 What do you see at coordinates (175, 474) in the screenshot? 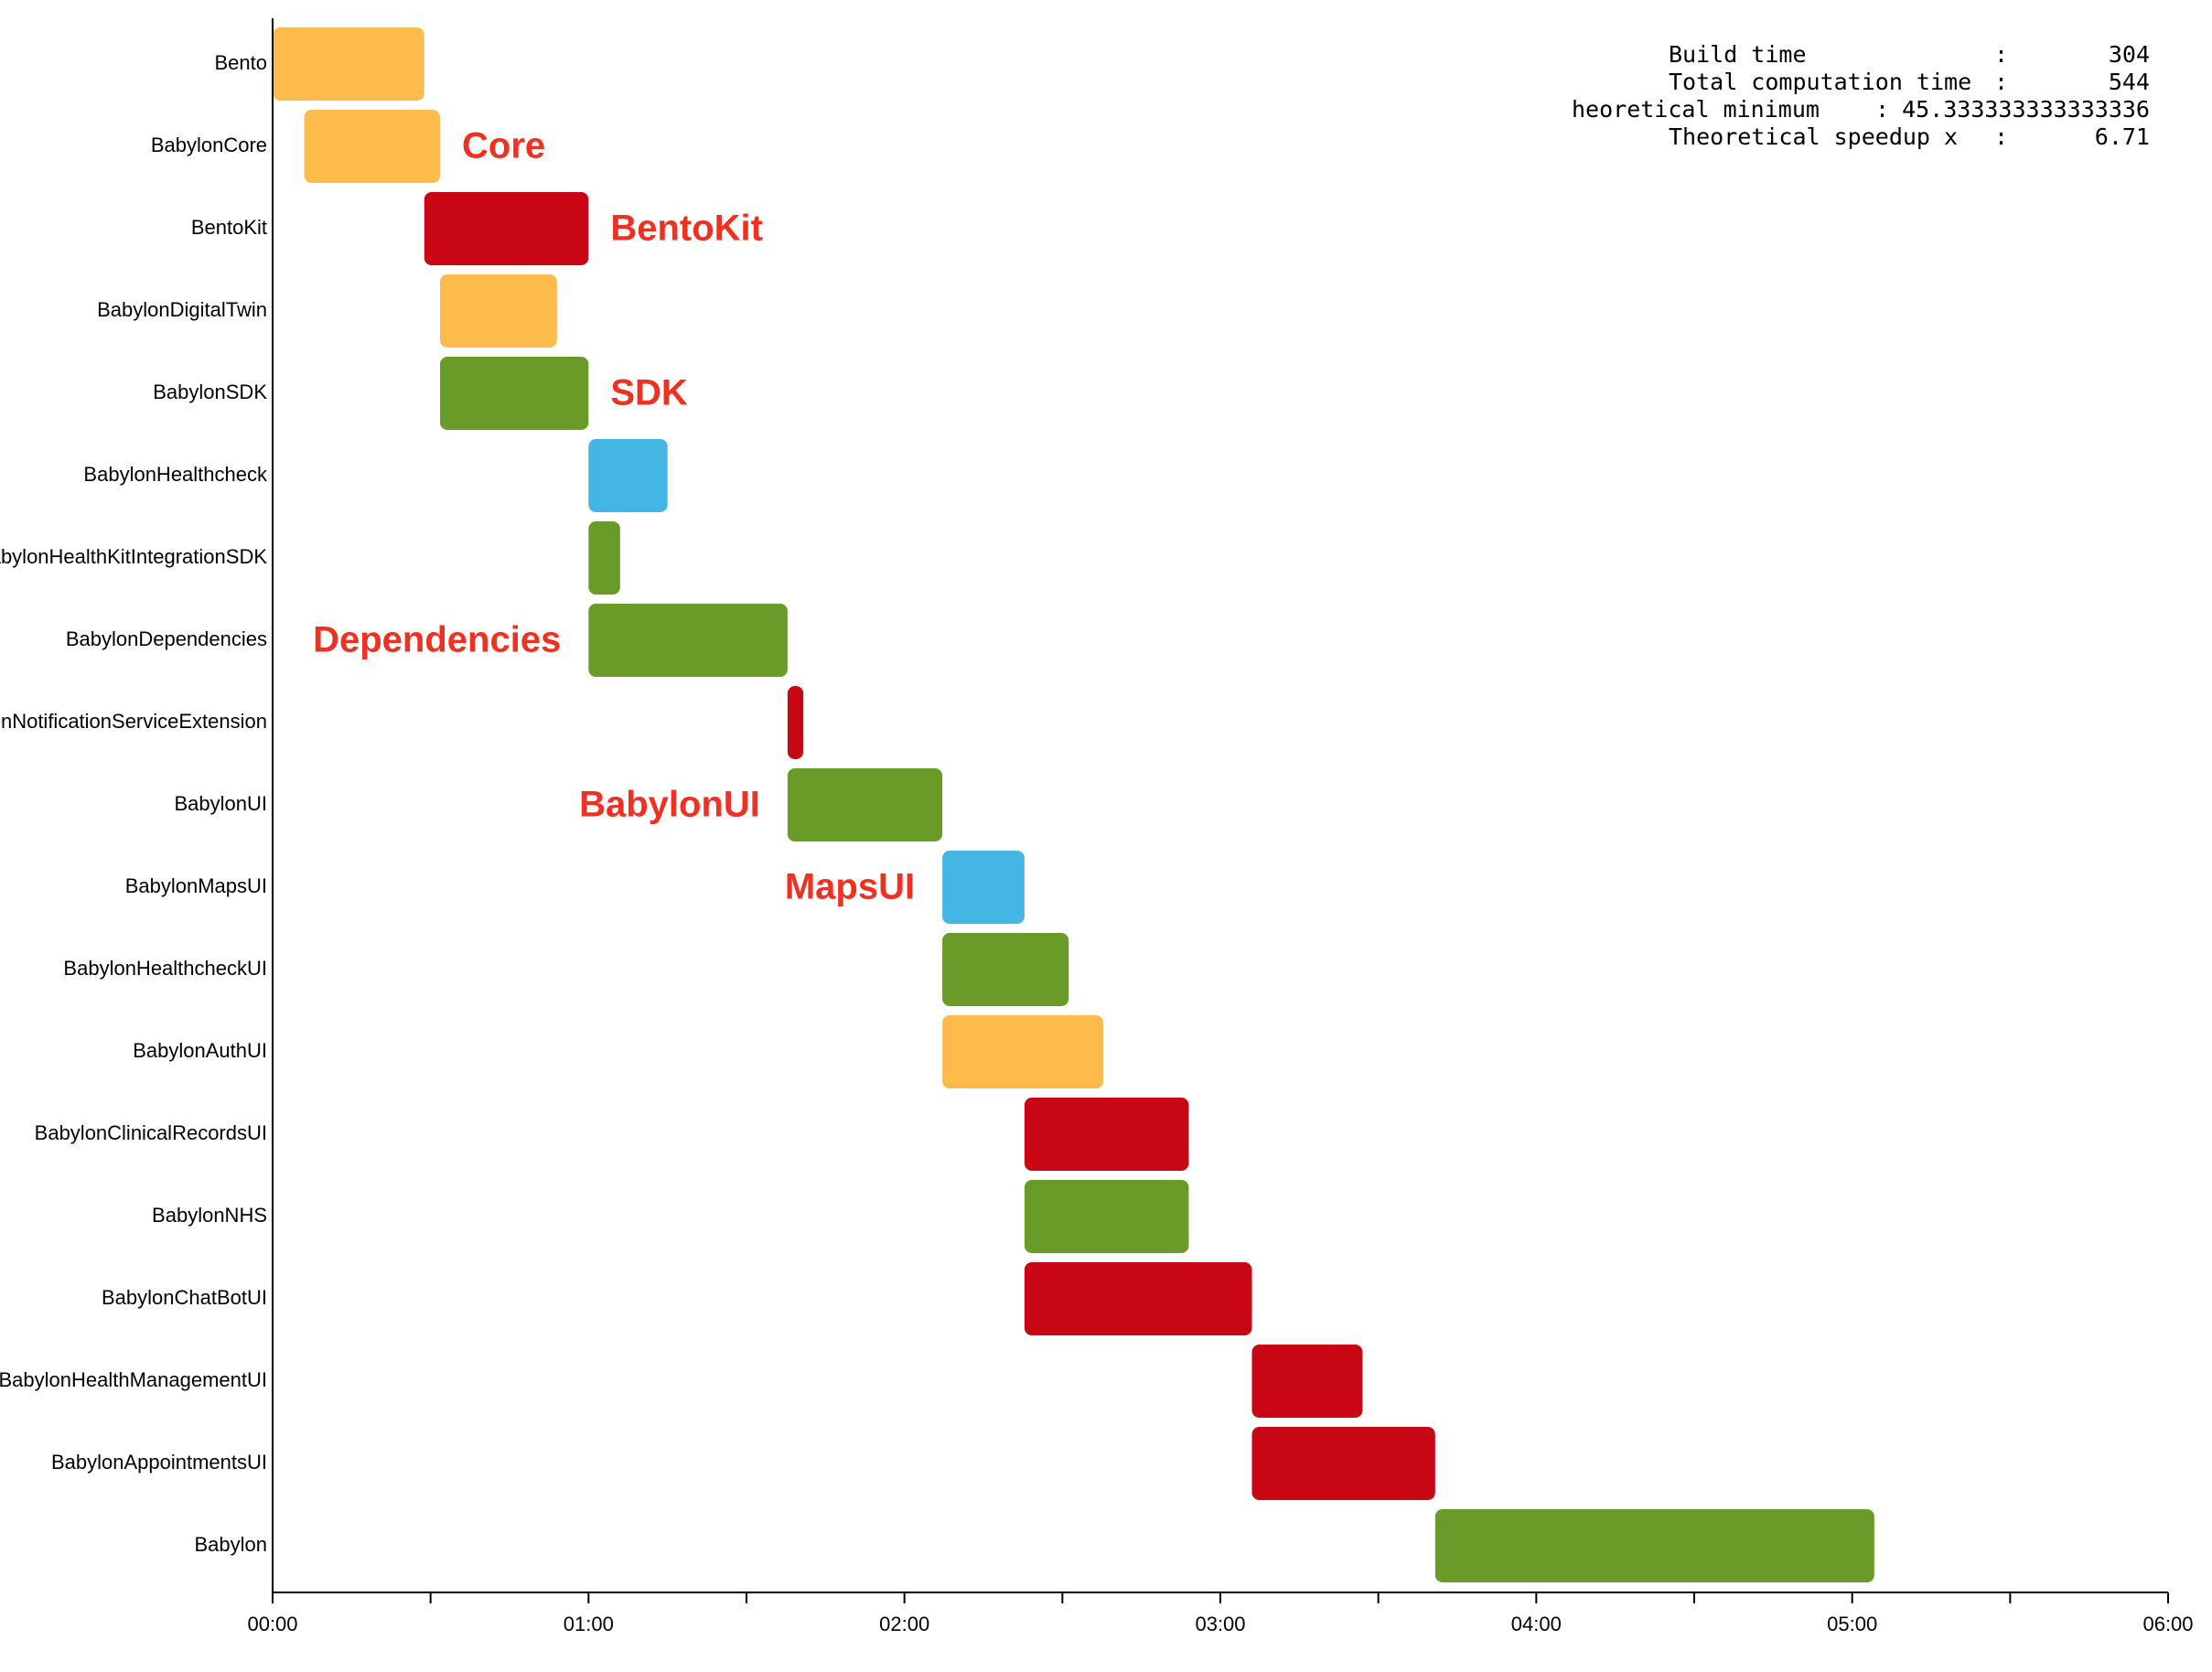
I see `task-label-babylon-healthcheck: BabylonHealthcheck` at bounding box center [175, 474].